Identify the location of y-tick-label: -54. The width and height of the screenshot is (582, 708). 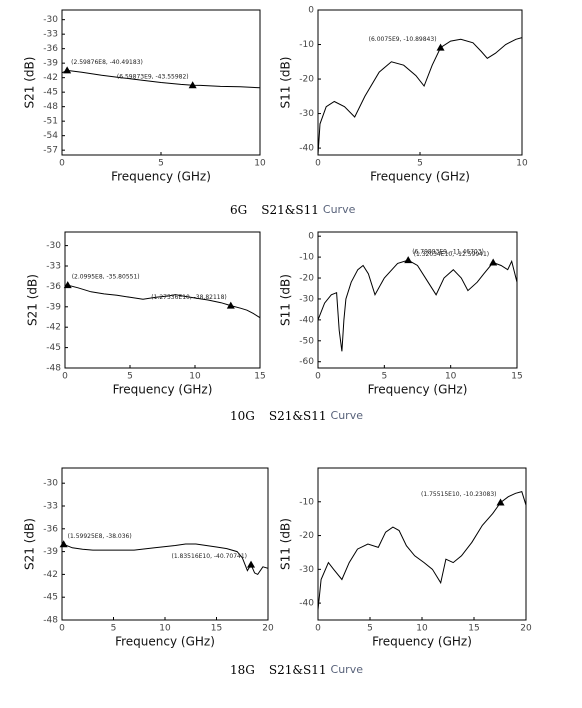
(50, 136).